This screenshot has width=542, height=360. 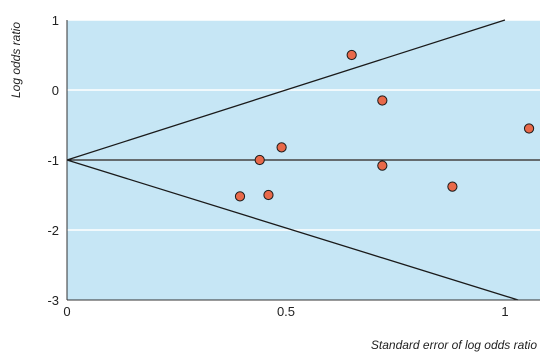 I want to click on x-axis-title: Standard error of log odds ratio, so click(x=454, y=345).